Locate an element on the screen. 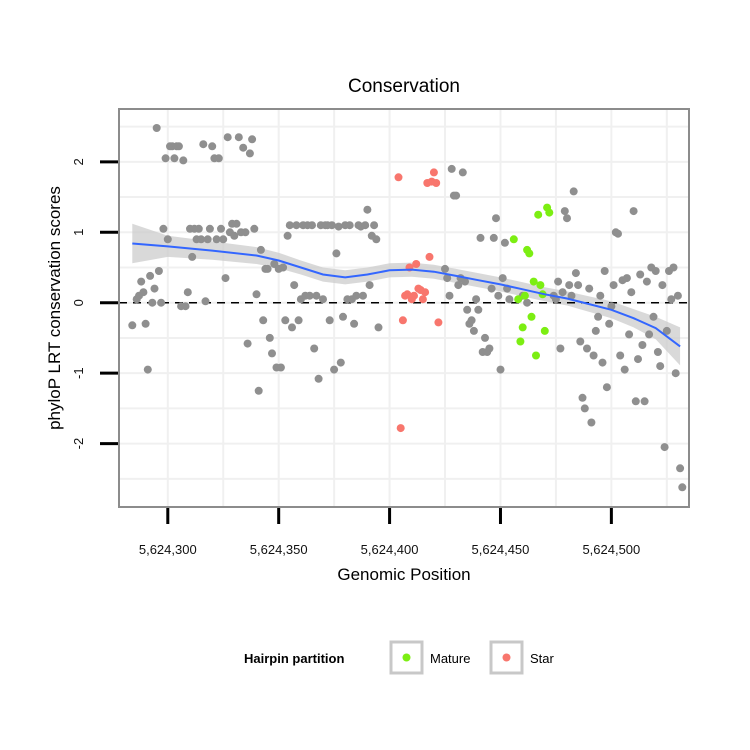 The height and width of the screenshot is (750, 750). series-star is located at coordinates (418, 300).